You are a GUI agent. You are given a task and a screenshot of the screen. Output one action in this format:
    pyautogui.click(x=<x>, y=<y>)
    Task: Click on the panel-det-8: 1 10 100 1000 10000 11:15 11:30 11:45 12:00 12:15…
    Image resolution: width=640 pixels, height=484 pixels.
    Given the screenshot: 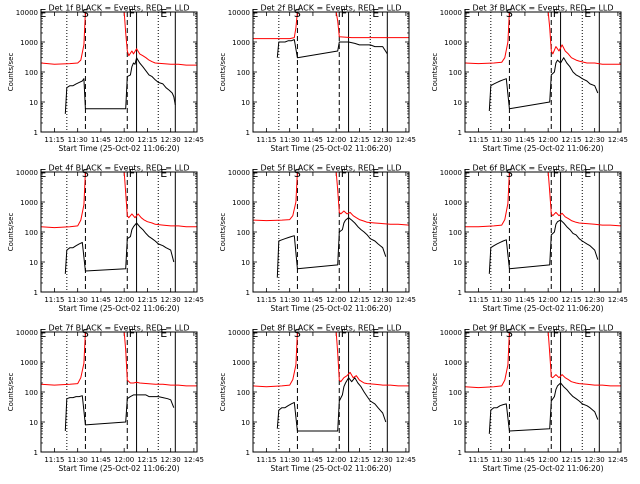 What is the action you would take?
    pyautogui.click(x=317, y=399)
    